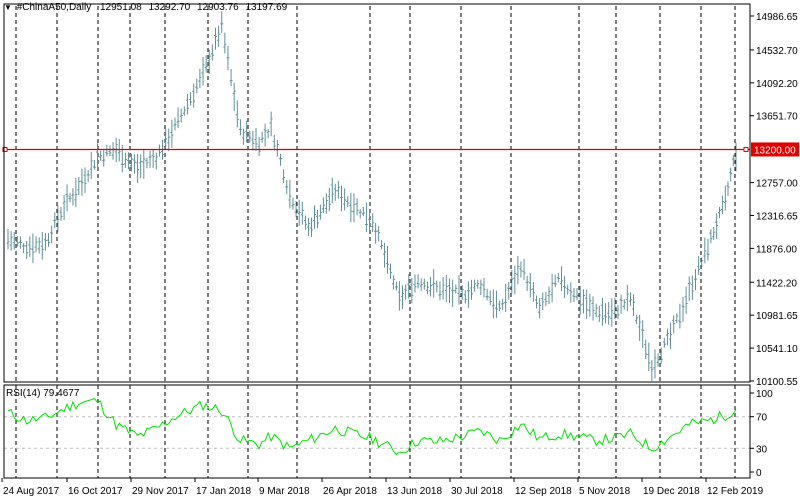  Describe the element at coordinates (400, 149) in the screenshot. I see `horizontal-level-line: 13200.00` at that location.